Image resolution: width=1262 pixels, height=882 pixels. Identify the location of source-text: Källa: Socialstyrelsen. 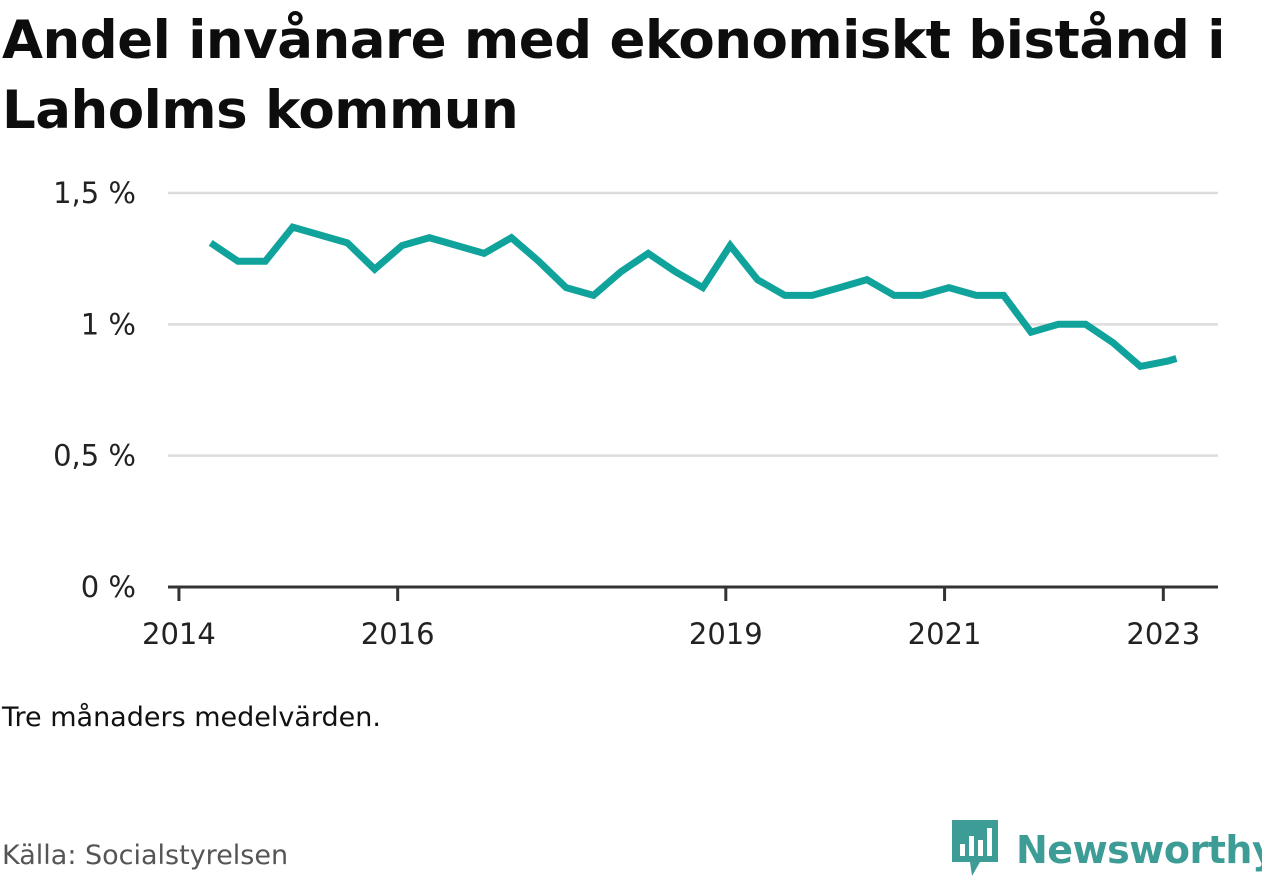
(145, 855).